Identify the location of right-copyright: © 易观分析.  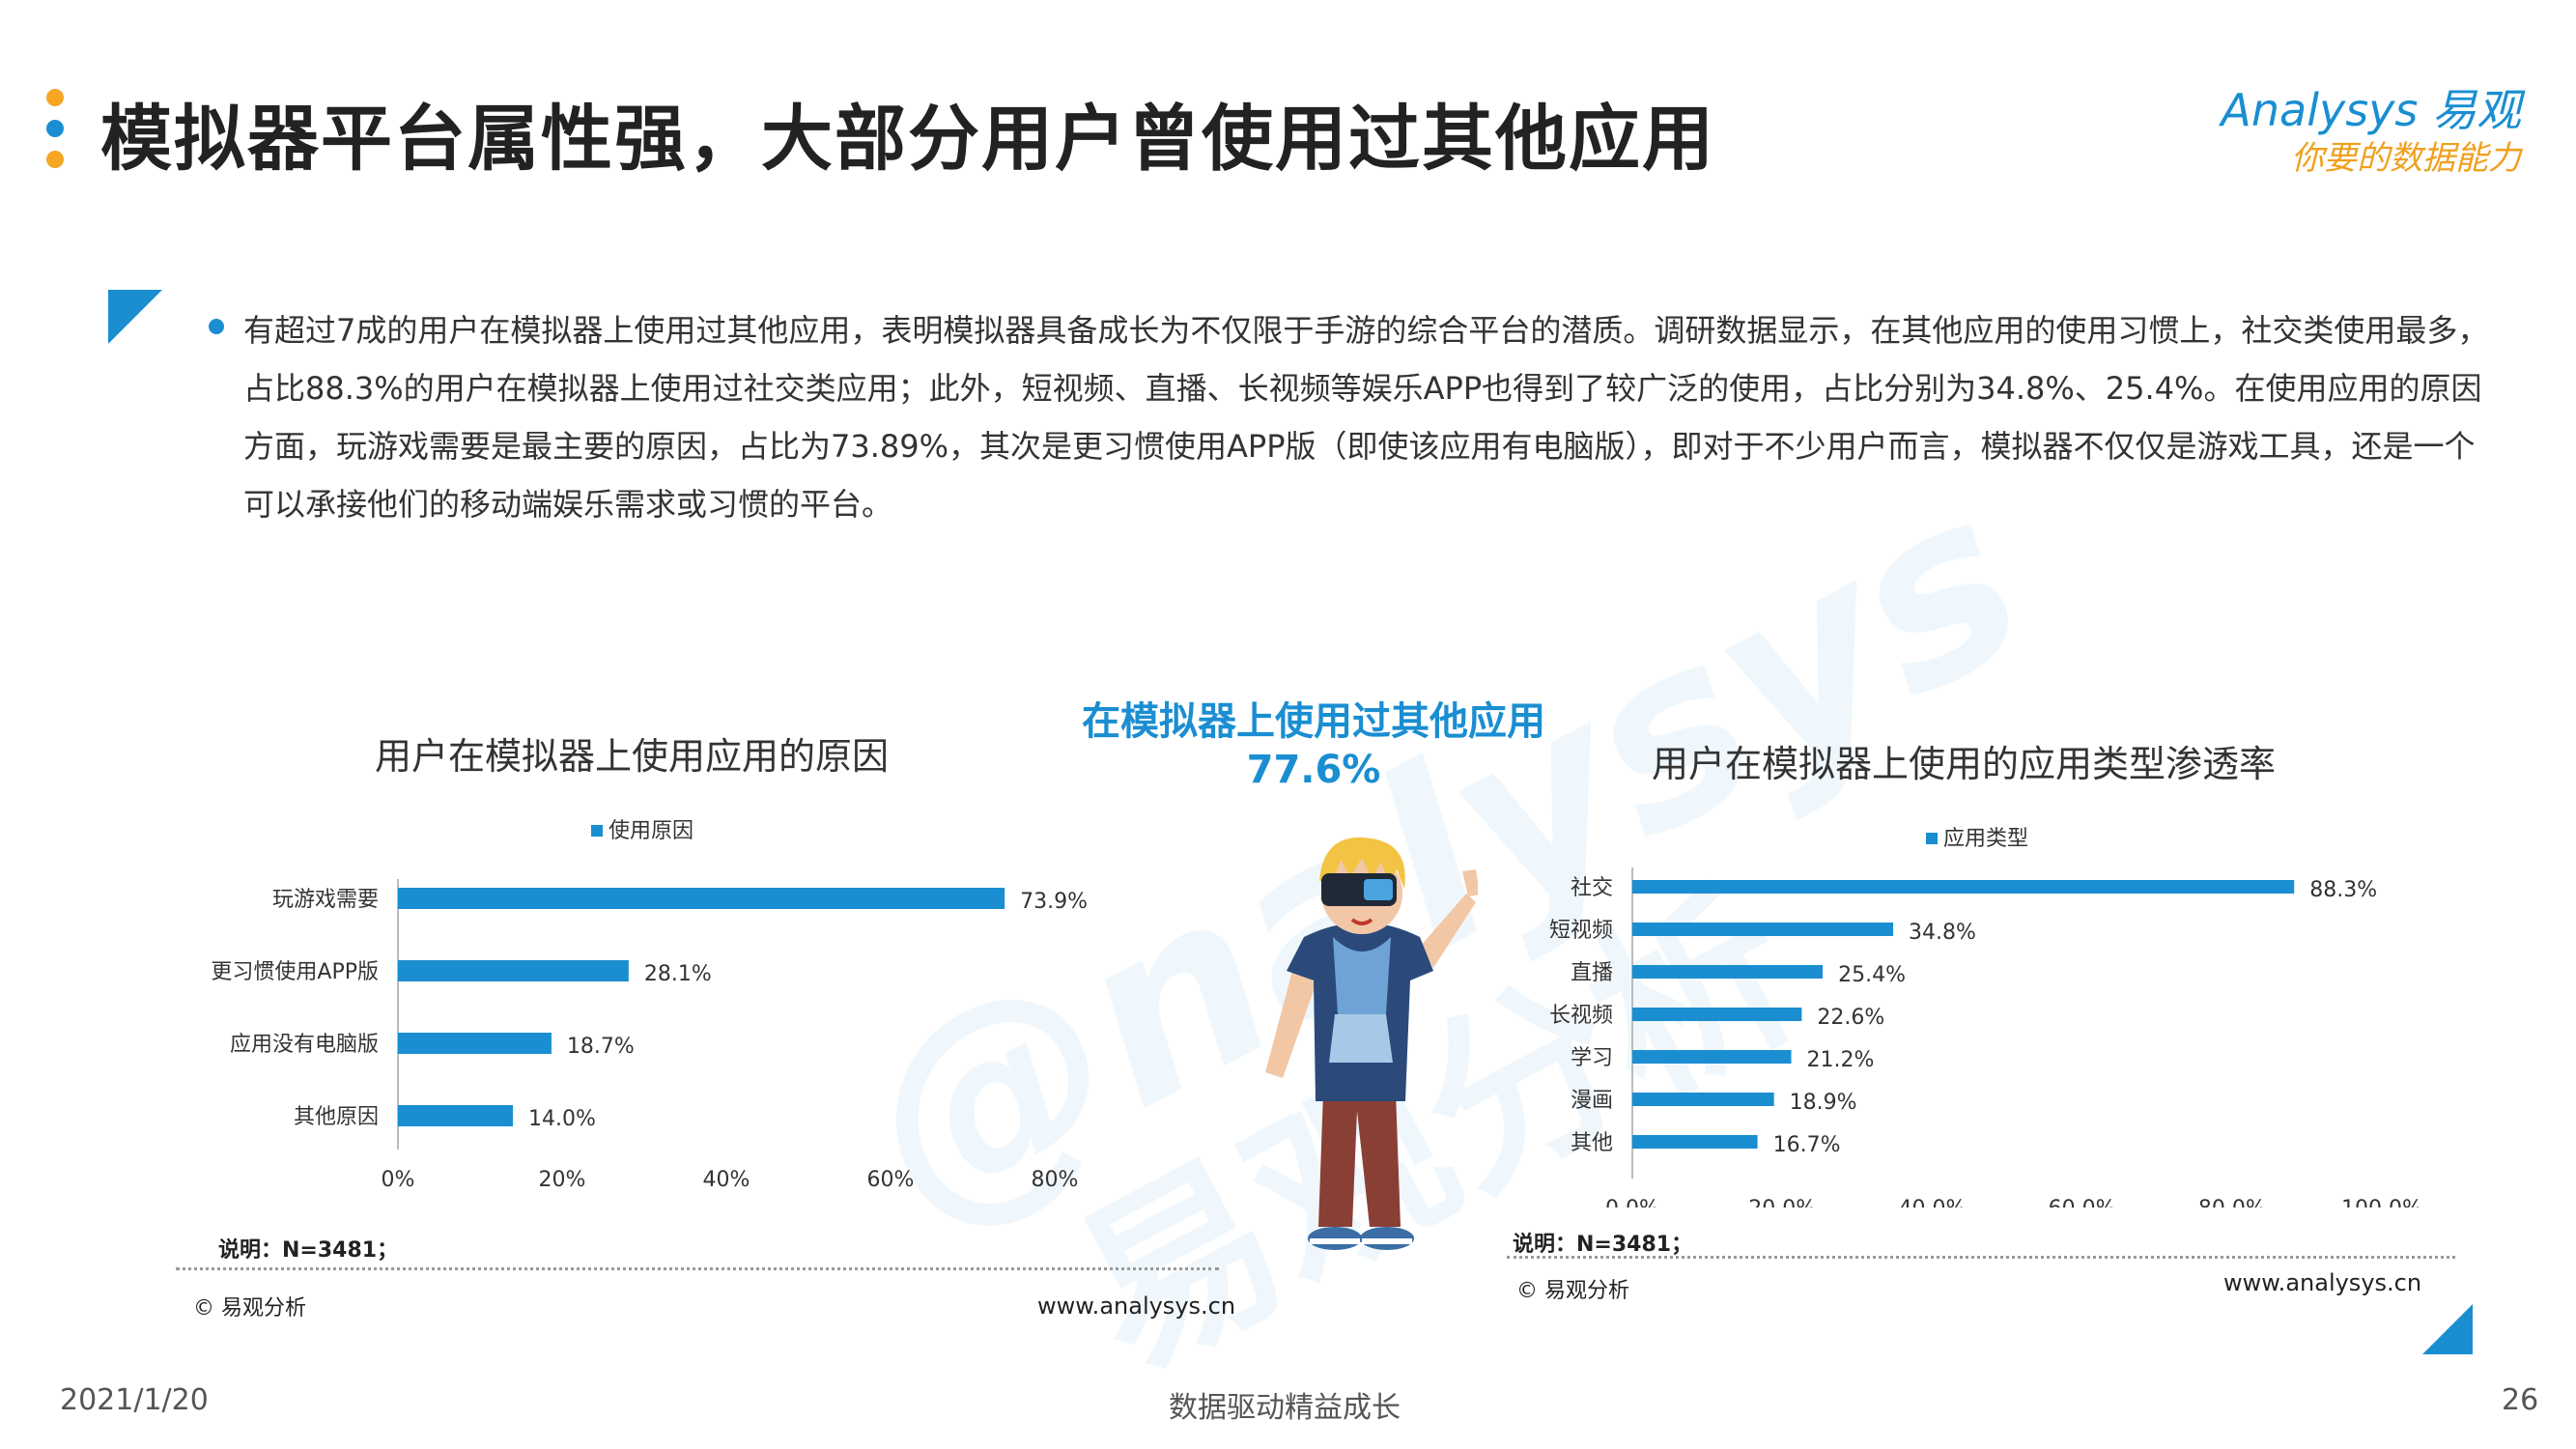
(1572, 1291).